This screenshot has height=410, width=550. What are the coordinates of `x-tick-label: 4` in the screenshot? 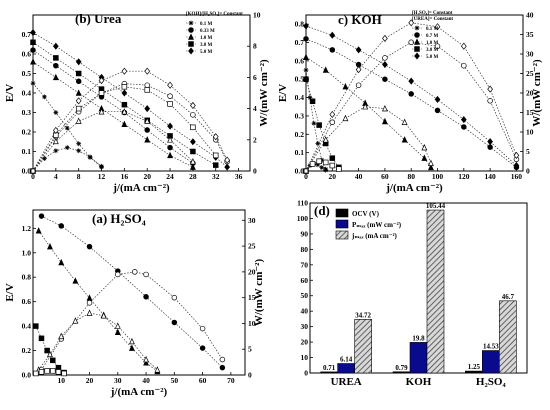 It's located at (56, 176).